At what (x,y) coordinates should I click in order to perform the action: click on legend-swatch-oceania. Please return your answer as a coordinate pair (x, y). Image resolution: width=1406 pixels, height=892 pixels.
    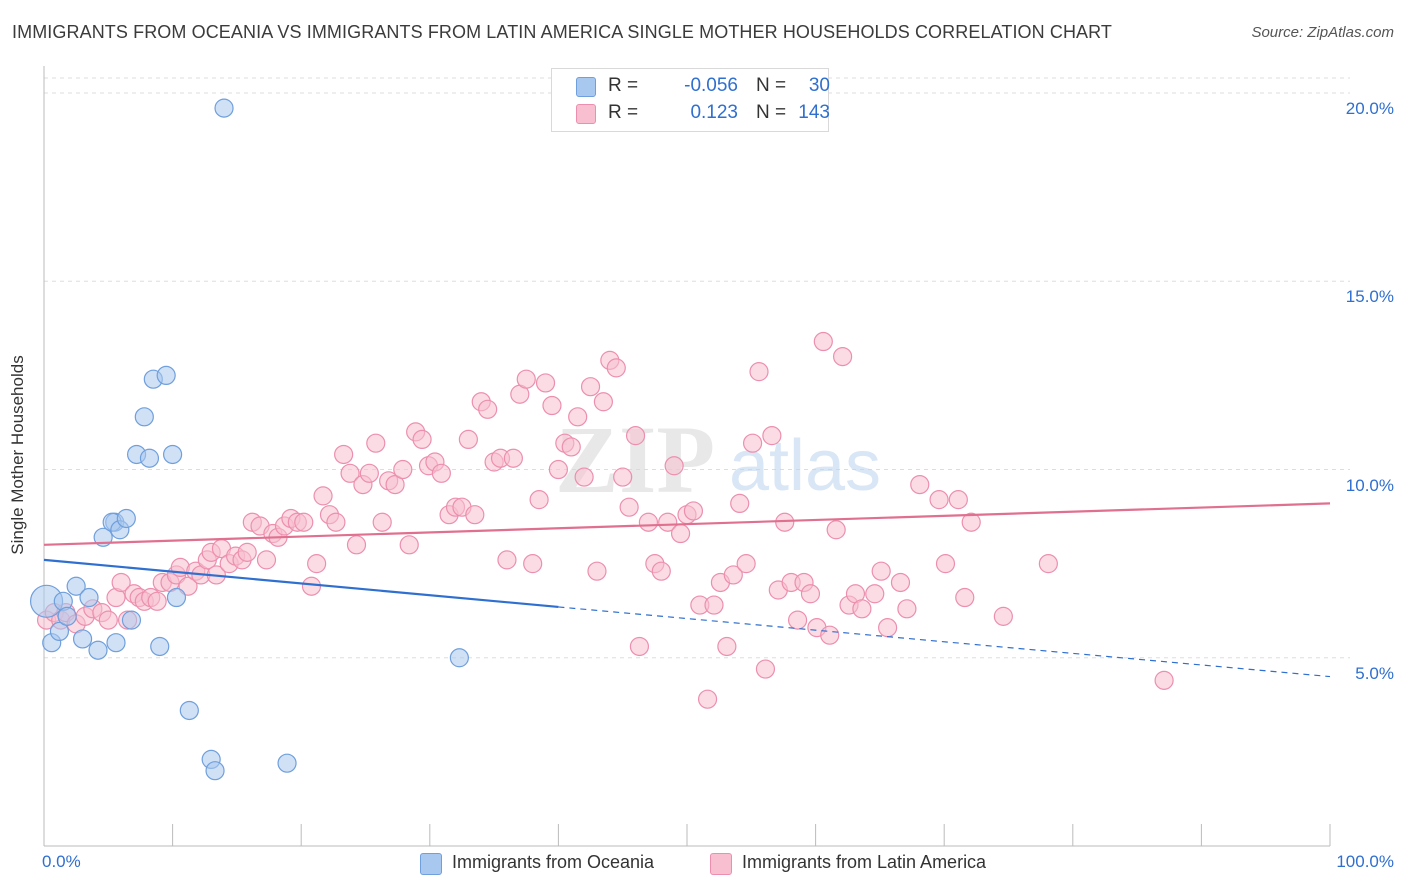
    Looking at the image, I should click on (586, 87).